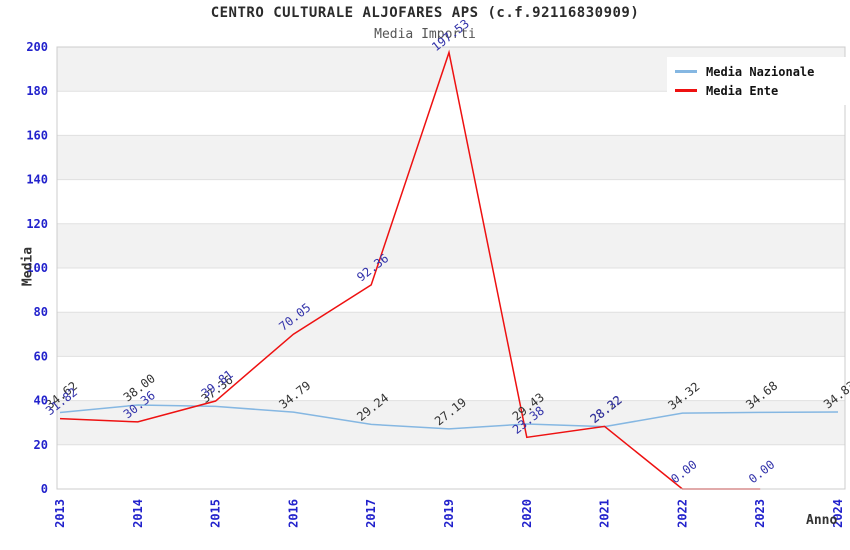 Image resolution: width=850 pixels, height=550 pixels. I want to click on y-axis-title: Media, so click(28, 266).